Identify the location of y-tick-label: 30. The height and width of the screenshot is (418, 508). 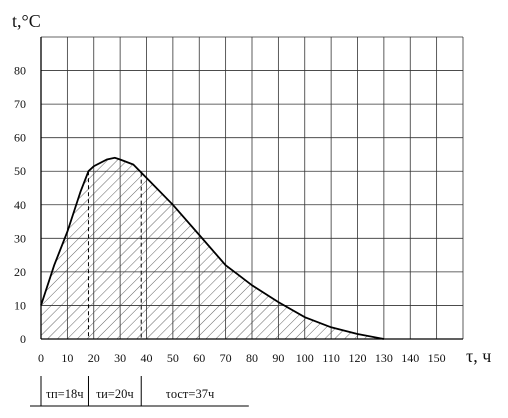
(20, 238).